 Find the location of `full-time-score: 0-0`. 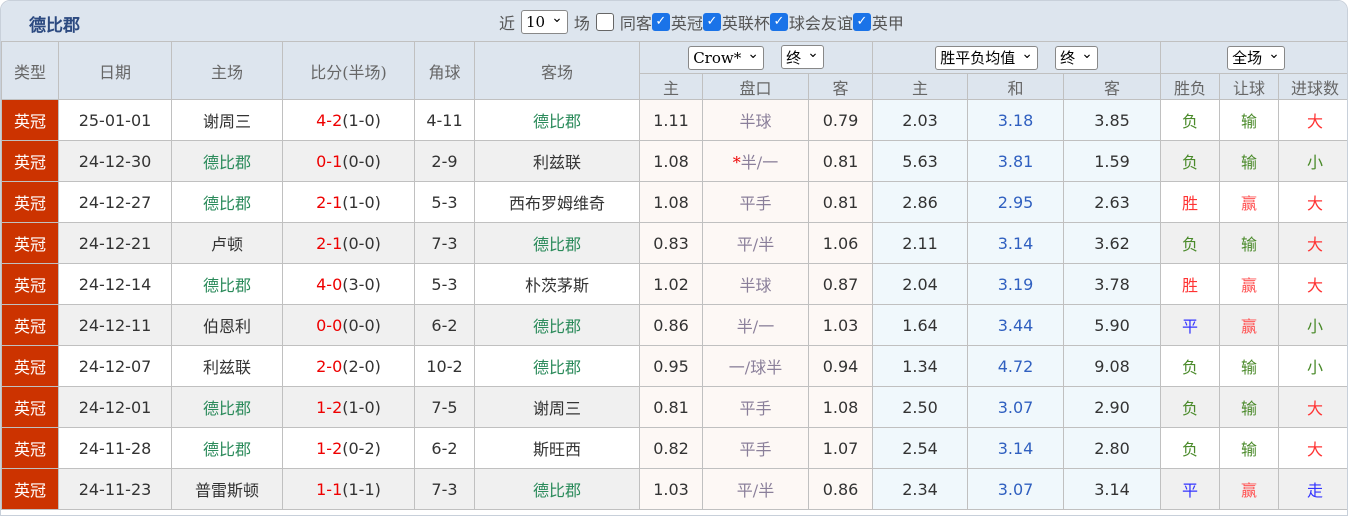

full-time-score: 0-0 is located at coordinates (329, 325).